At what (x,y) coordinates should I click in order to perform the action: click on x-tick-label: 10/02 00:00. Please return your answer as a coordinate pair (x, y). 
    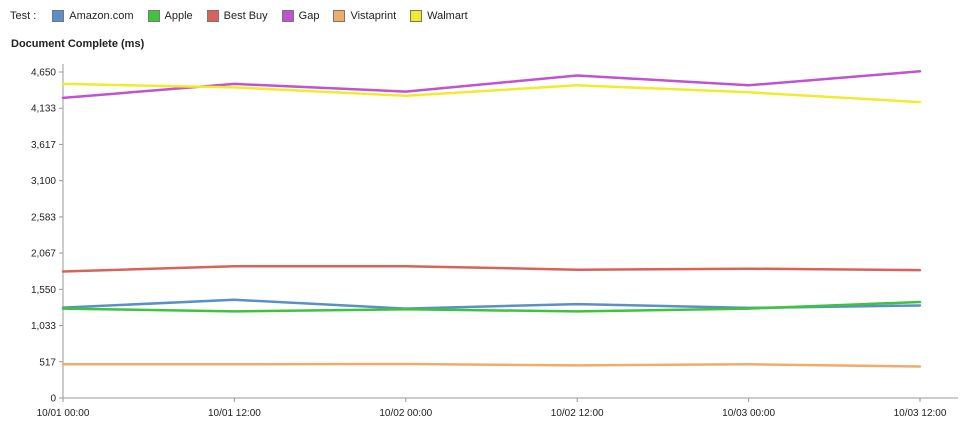
    Looking at the image, I should click on (405, 413).